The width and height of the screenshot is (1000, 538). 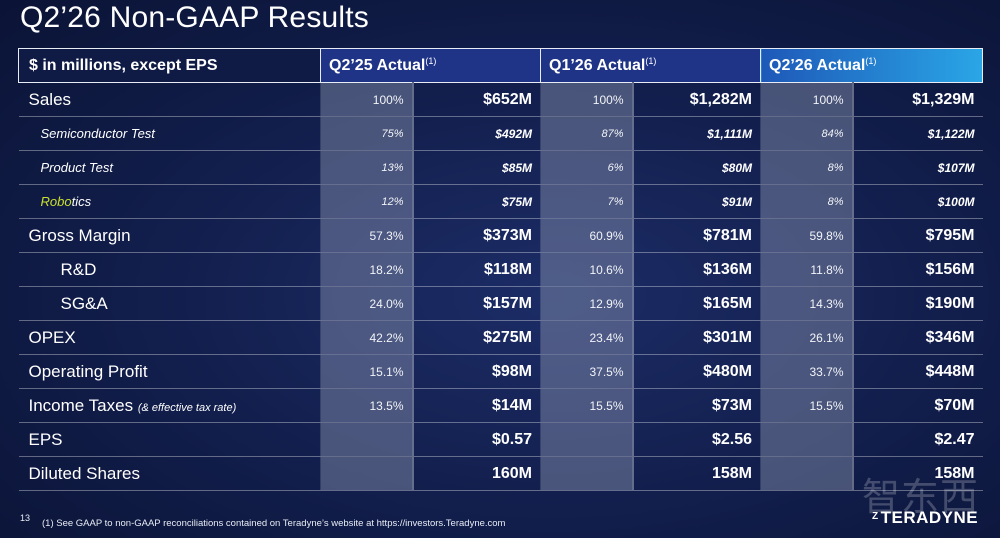 I want to click on row-label: Diluted Shares, so click(x=169, y=473).